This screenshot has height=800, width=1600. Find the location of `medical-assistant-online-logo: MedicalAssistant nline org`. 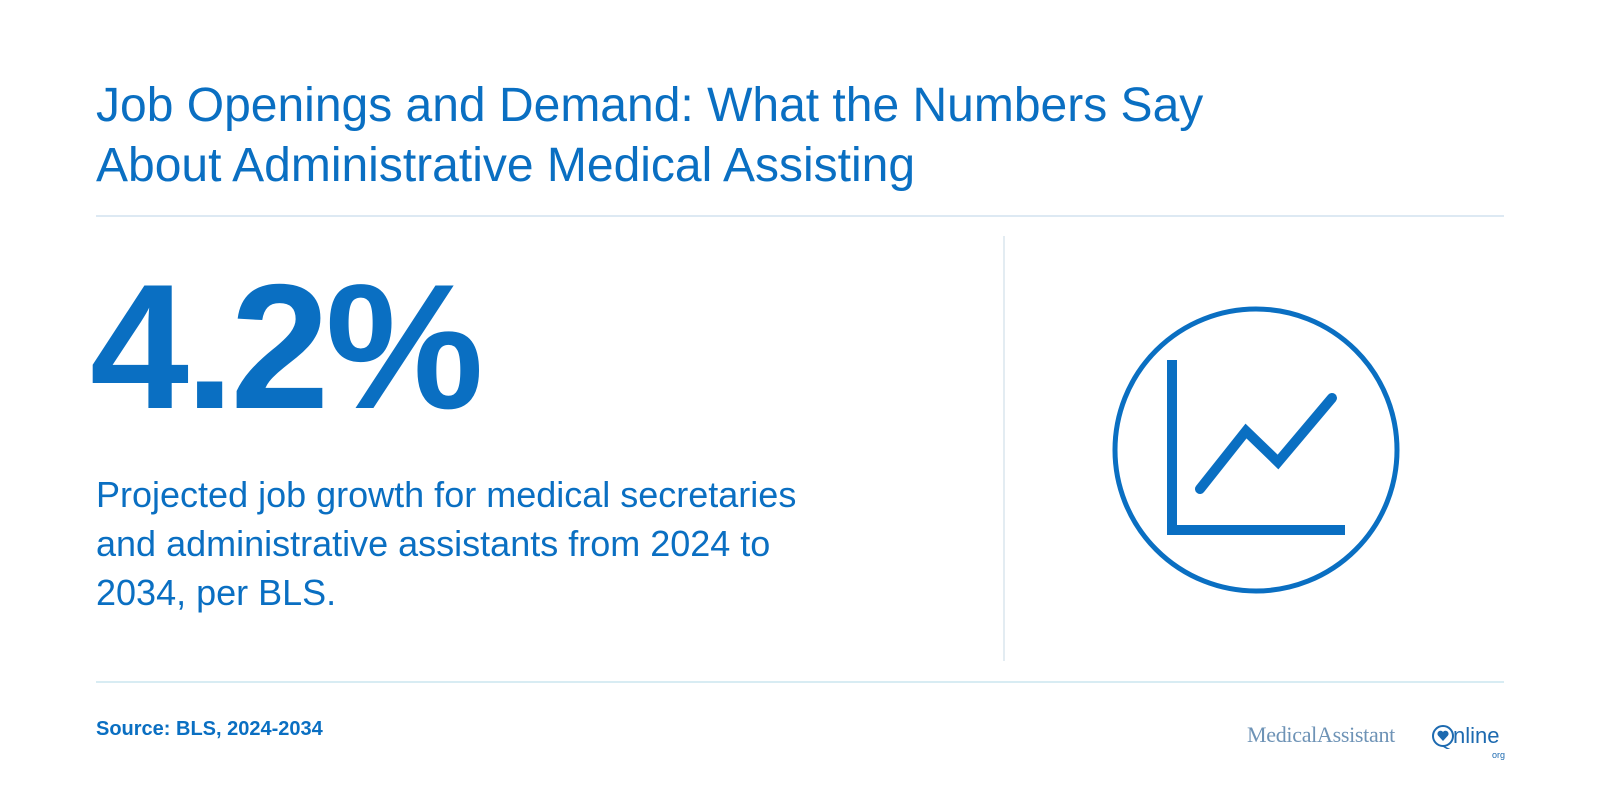

medical-assistant-online-logo: MedicalAssistant nline org is located at coordinates (1377, 742).